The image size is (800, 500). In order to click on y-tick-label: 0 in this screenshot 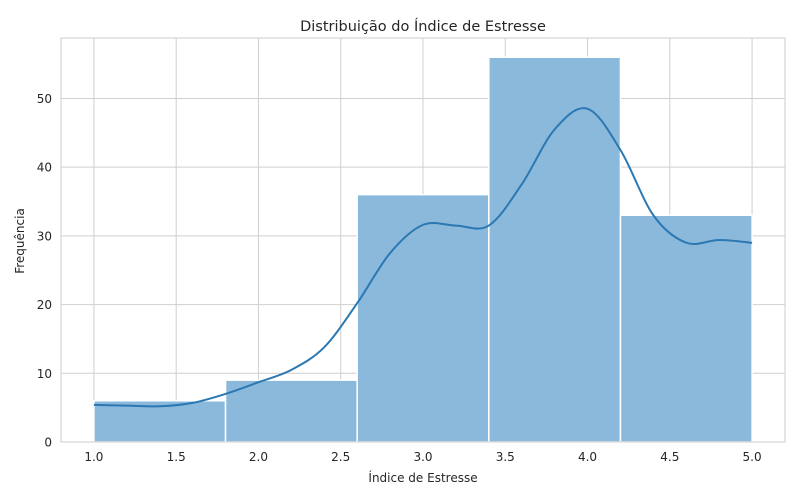, I will do `click(48, 443)`.